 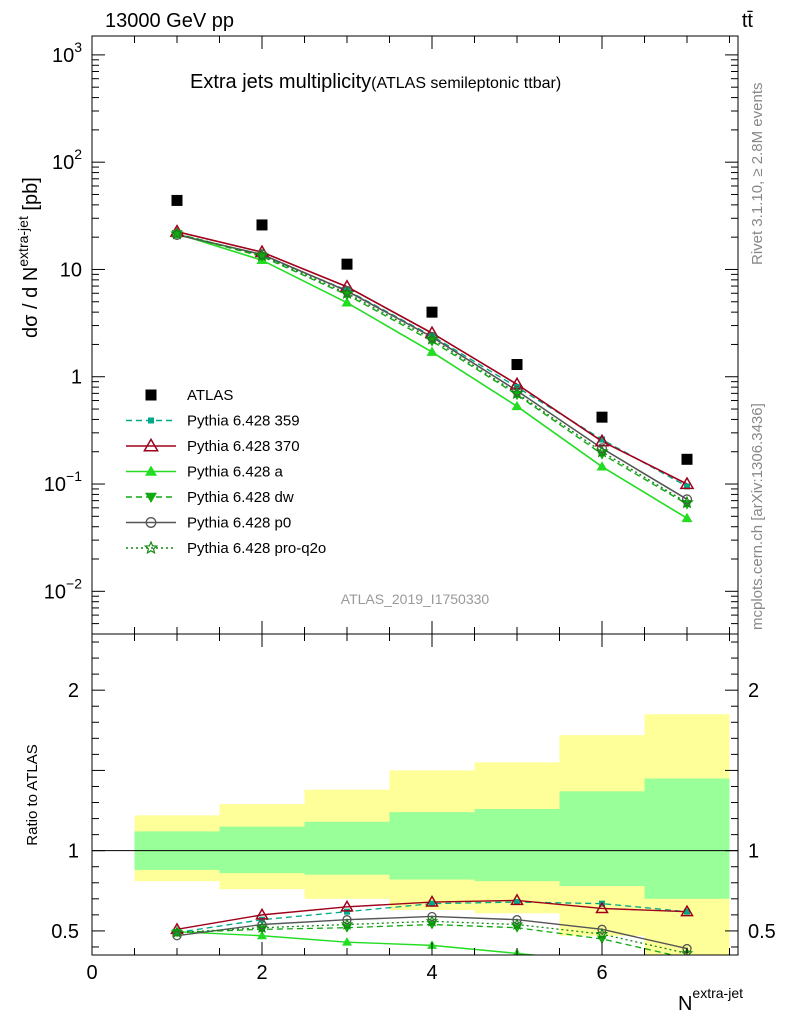 I want to click on ratio-y-tick-label: 2, so click(x=73, y=691).